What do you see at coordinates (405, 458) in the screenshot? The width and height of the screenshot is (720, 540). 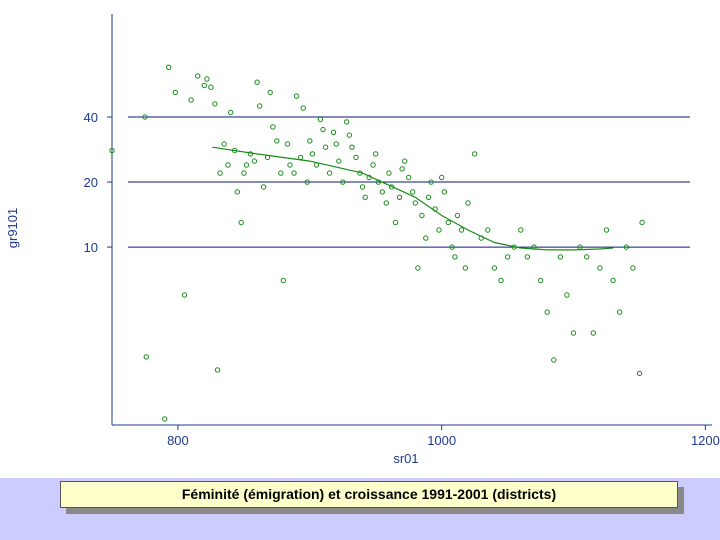 I see `x-axis-label: sr01` at bounding box center [405, 458].